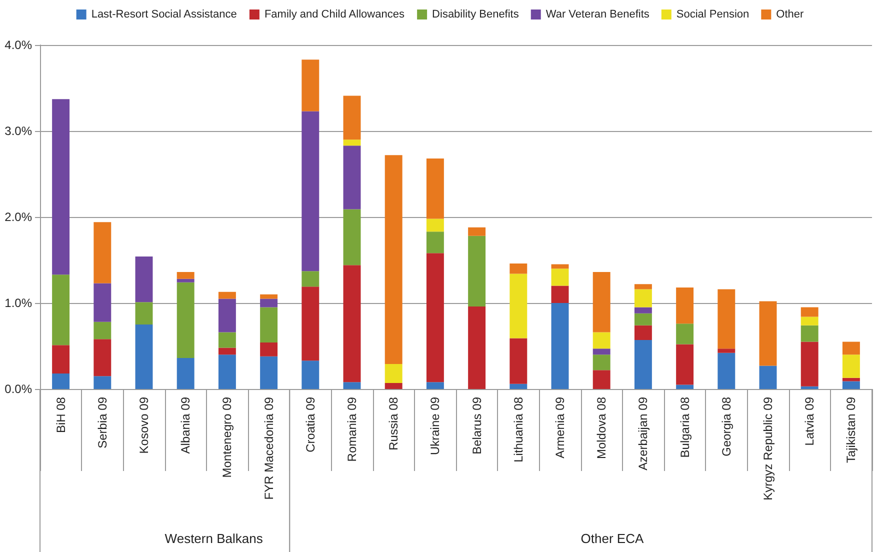  I want to click on y-tick-label: 2.0%, so click(18, 217).